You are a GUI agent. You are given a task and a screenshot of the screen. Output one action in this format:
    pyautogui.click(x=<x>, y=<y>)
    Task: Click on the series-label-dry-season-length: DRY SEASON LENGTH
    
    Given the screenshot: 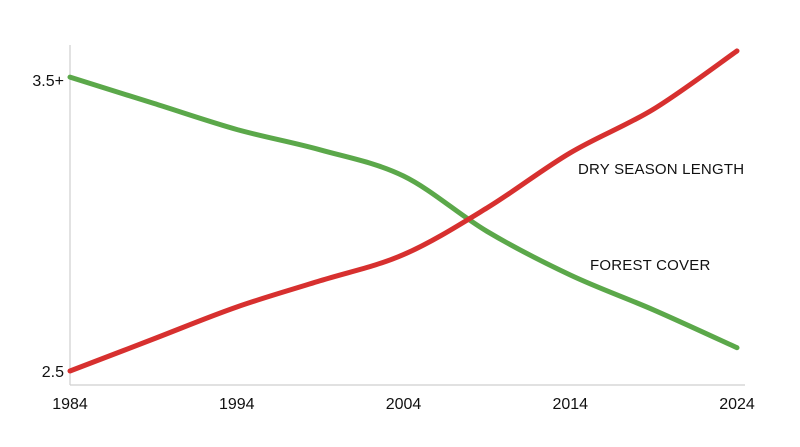 What is the action you would take?
    pyautogui.click(x=661, y=169)
    